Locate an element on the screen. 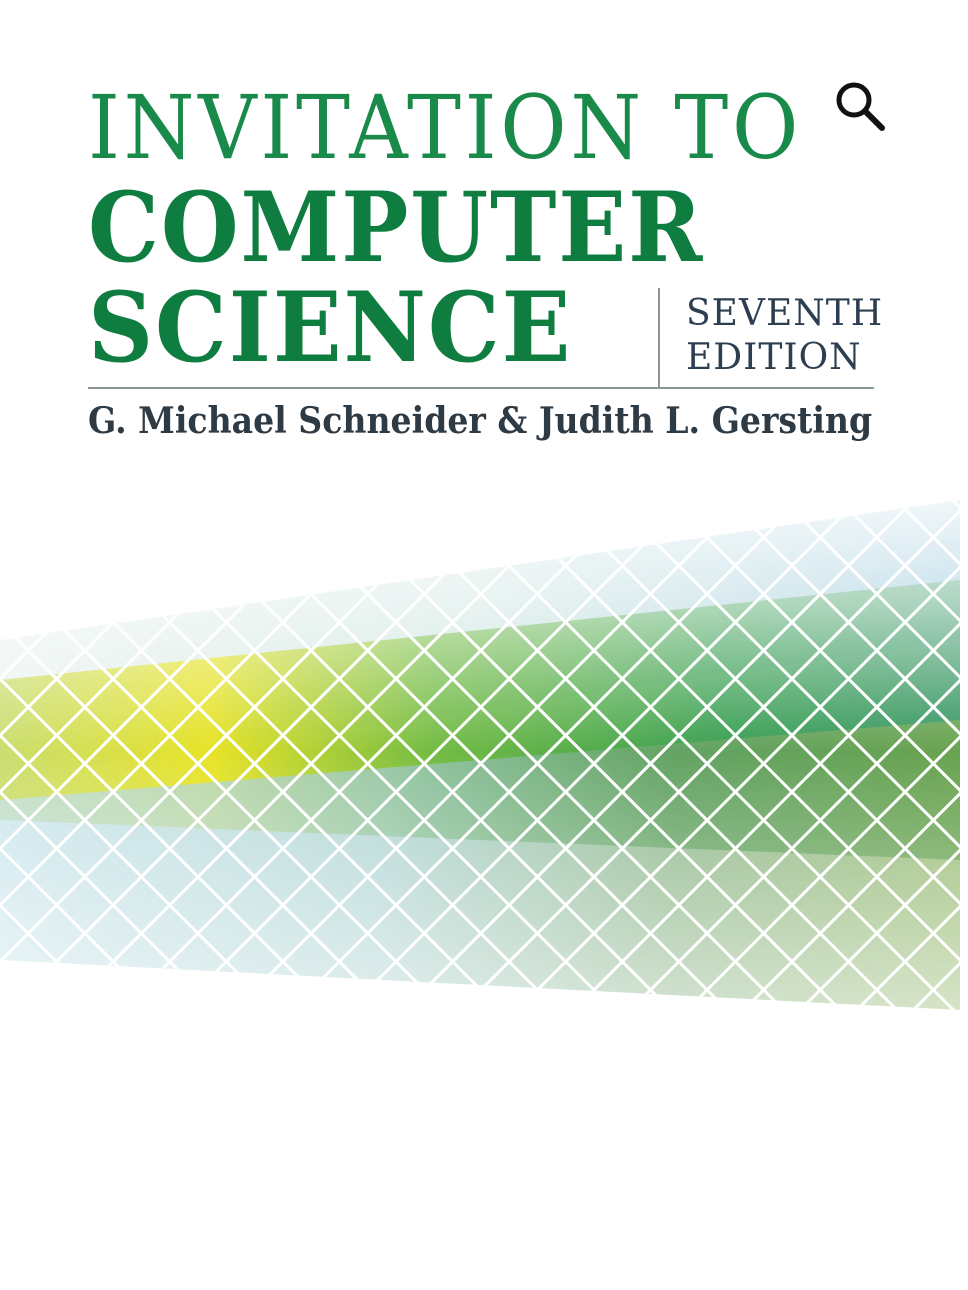 This screenshot has width=968, height=1290. title-line-invitation: INVITATION TO is located at coordinates (445, 127).